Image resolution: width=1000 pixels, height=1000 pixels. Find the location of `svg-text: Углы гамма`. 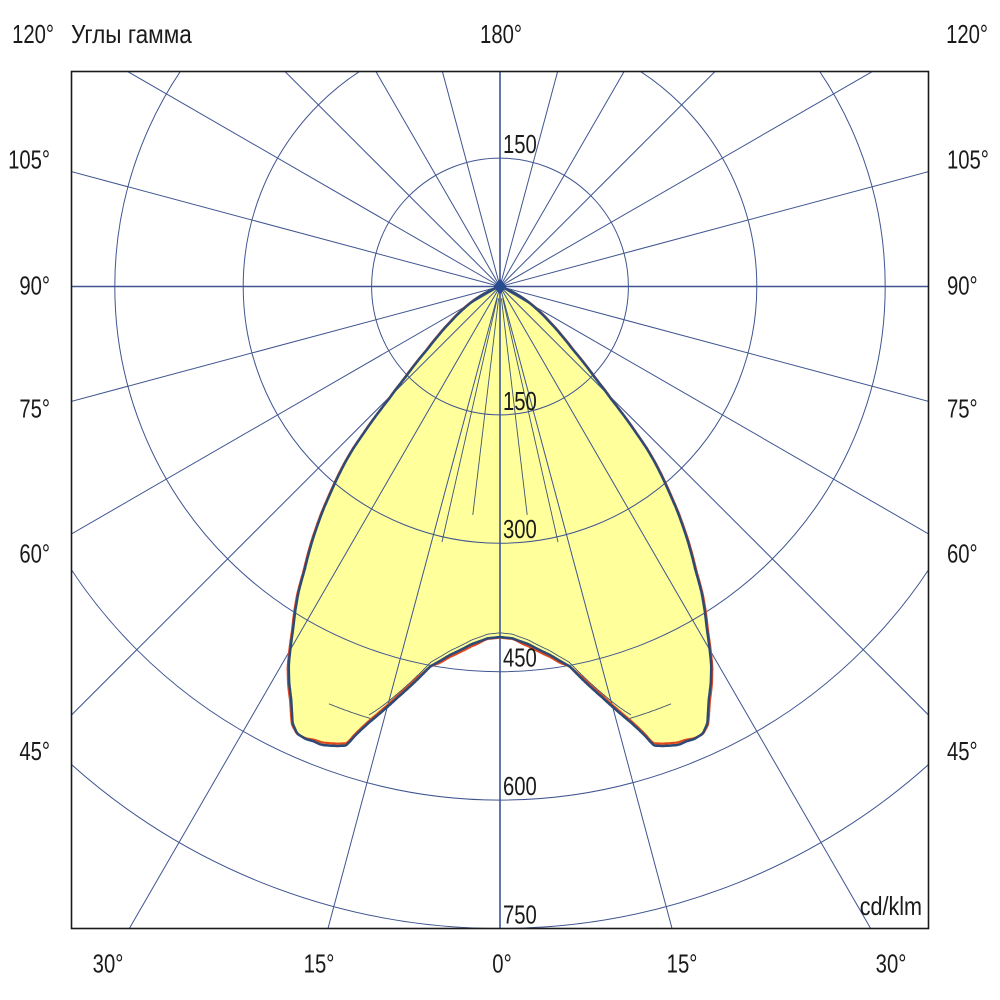

svg-text: Углы гамма is located at coordinates (131, 35).